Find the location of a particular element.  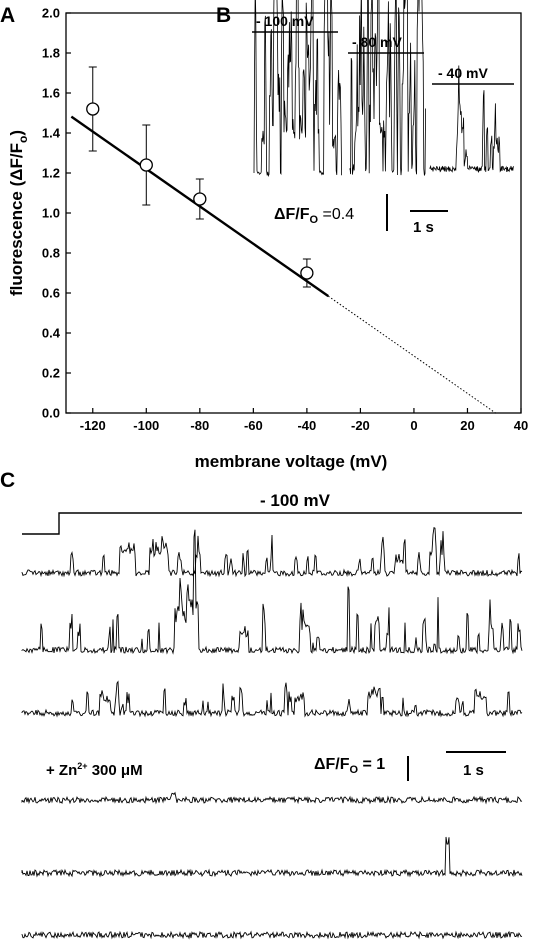

time-label-c: 1 s is located at coordinates (473, 770).